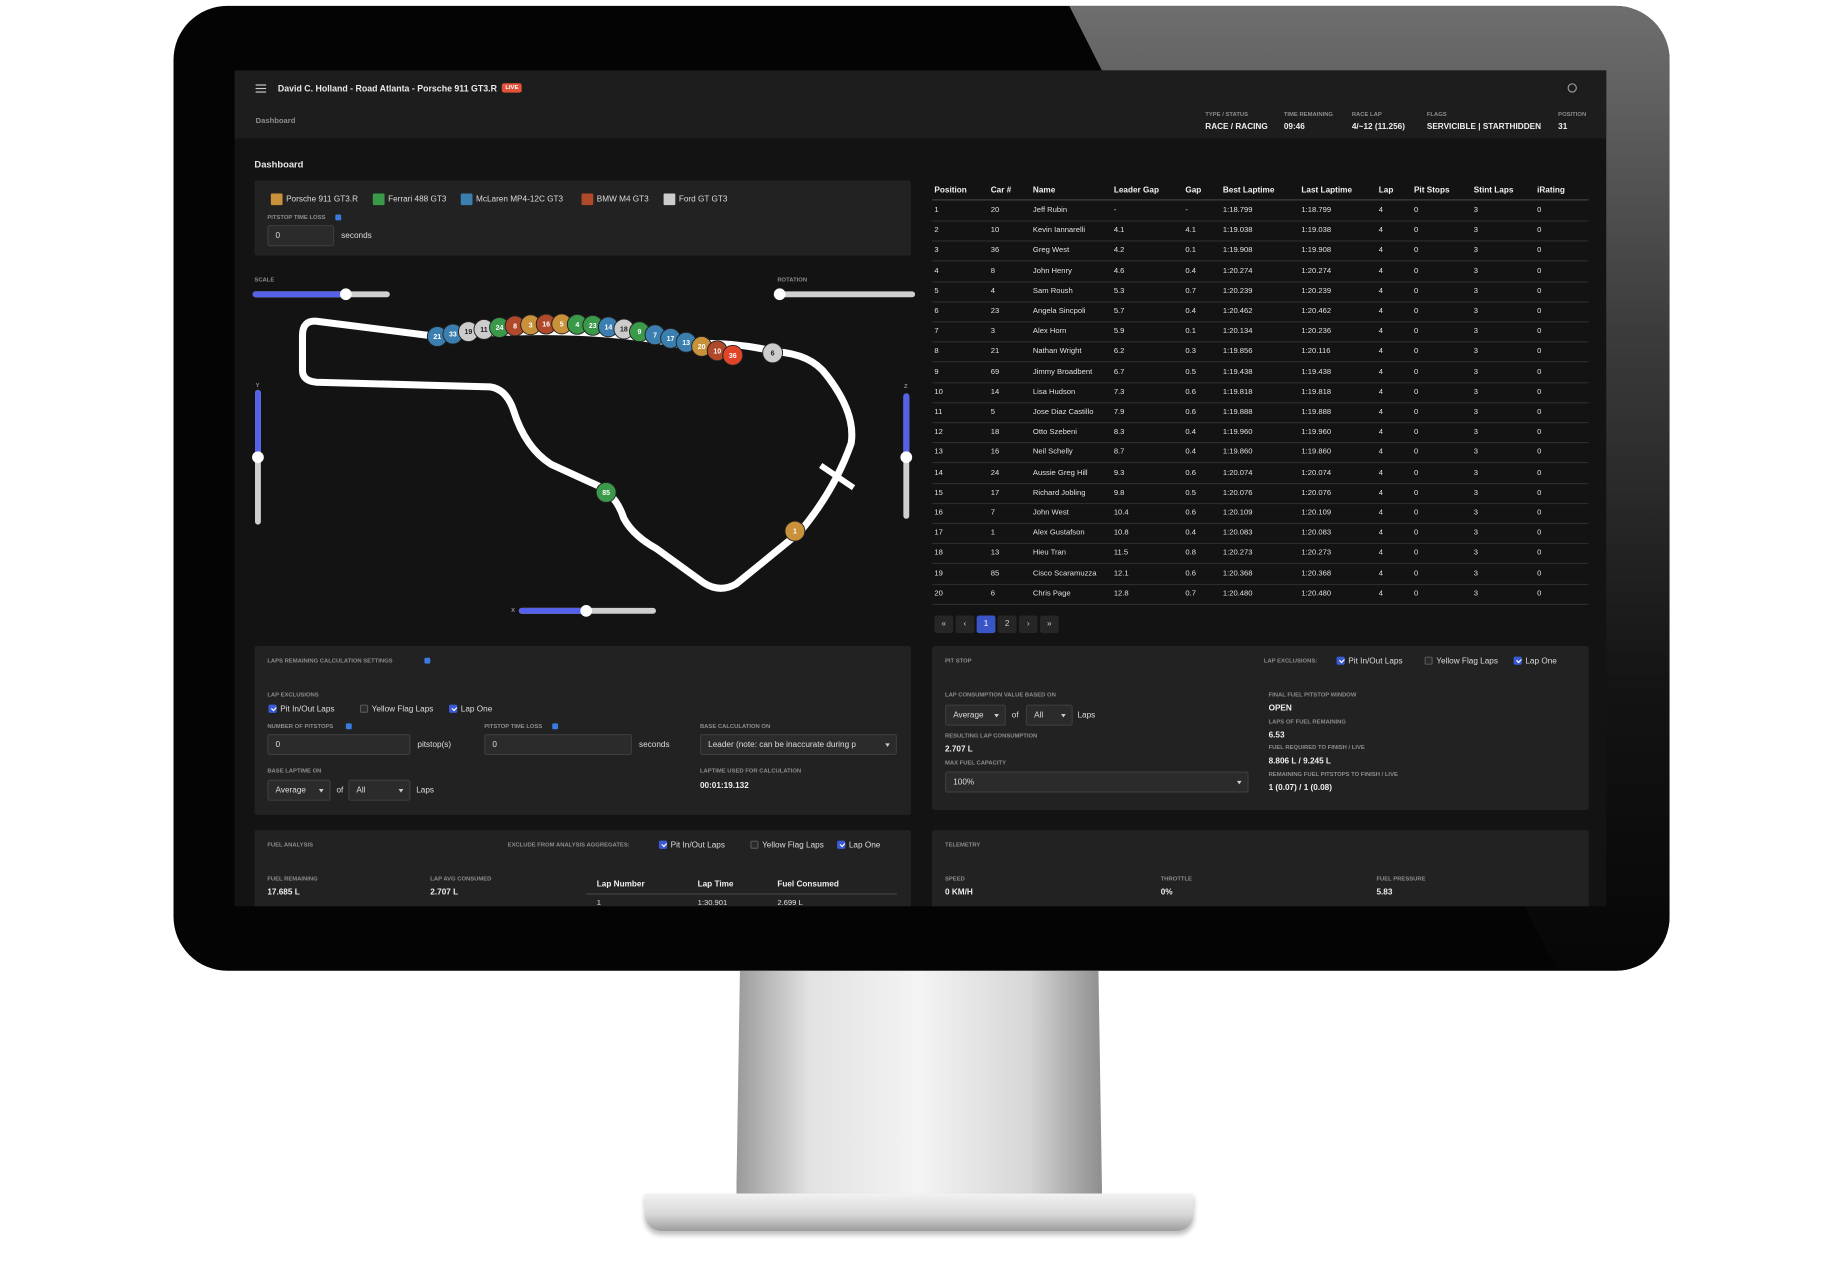 This screenshot has width=1829, height=1288. Describe the element at coordinates (1193, 190) in the screenshot. I see `column-header: Gap` at that location.